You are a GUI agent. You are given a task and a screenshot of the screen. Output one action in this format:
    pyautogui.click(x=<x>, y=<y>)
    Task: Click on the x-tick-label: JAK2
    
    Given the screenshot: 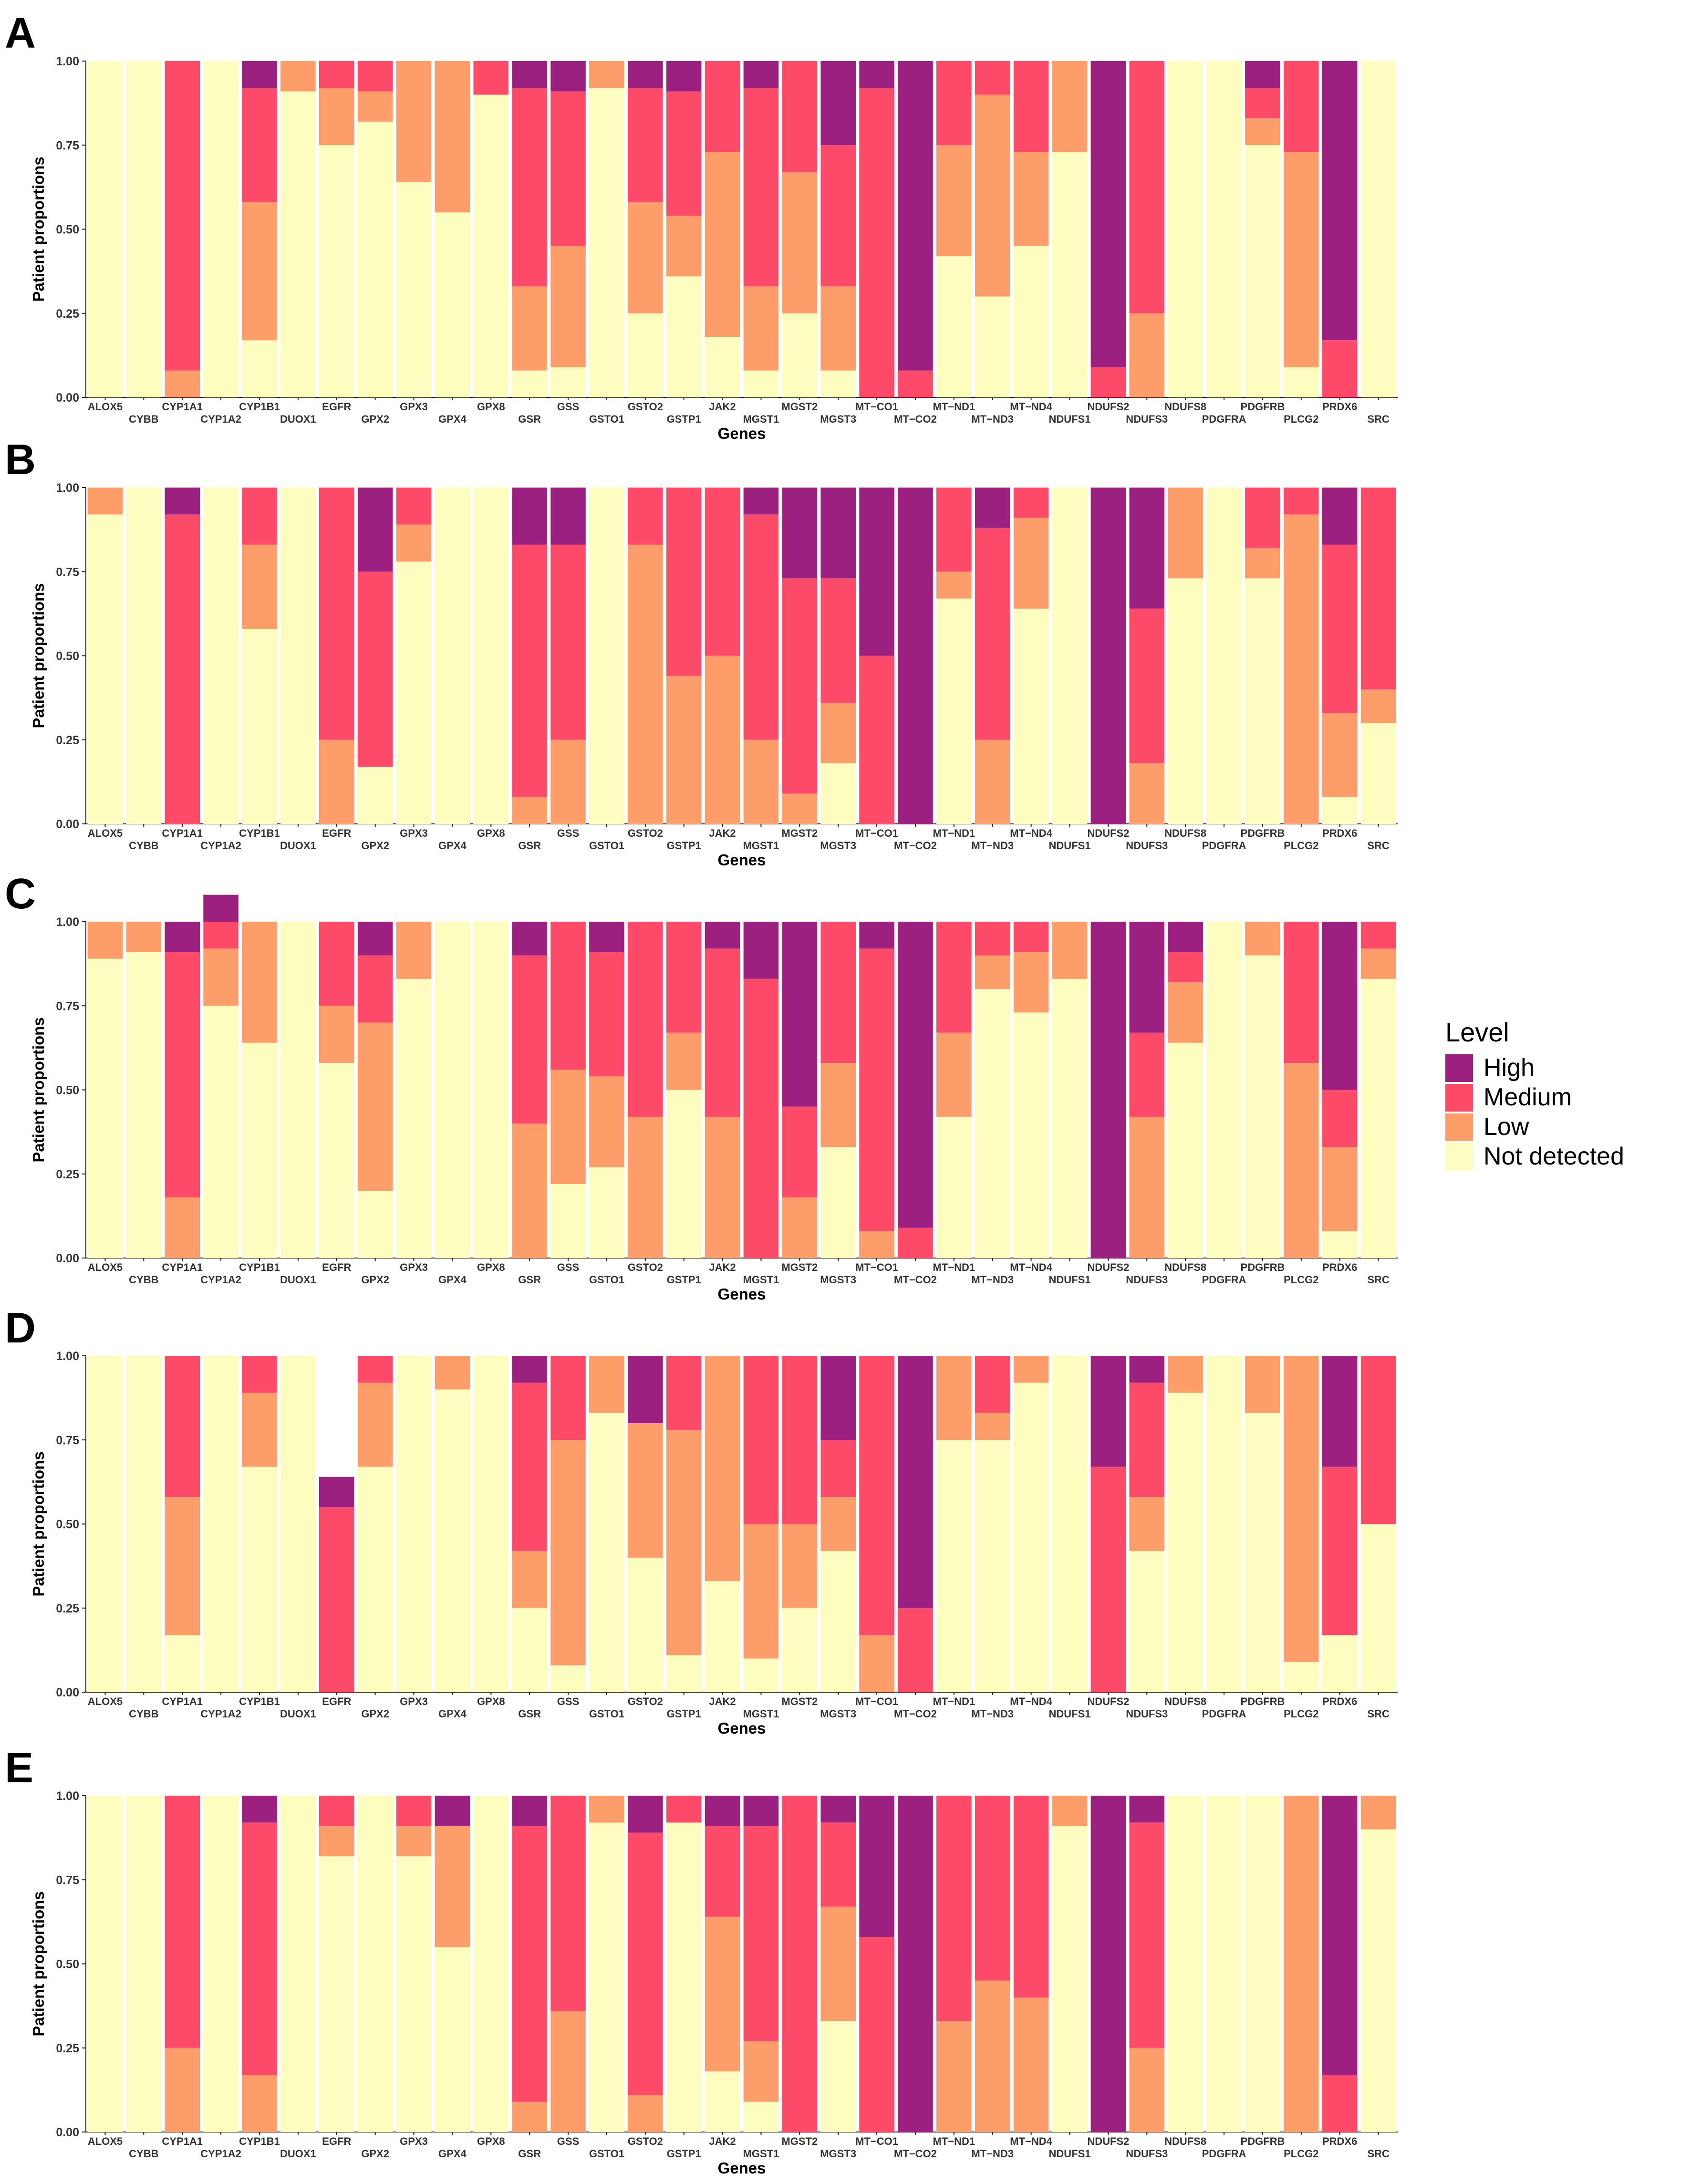 What is the action you would take?
    pyautogui.click(x=723, y=2141)
    